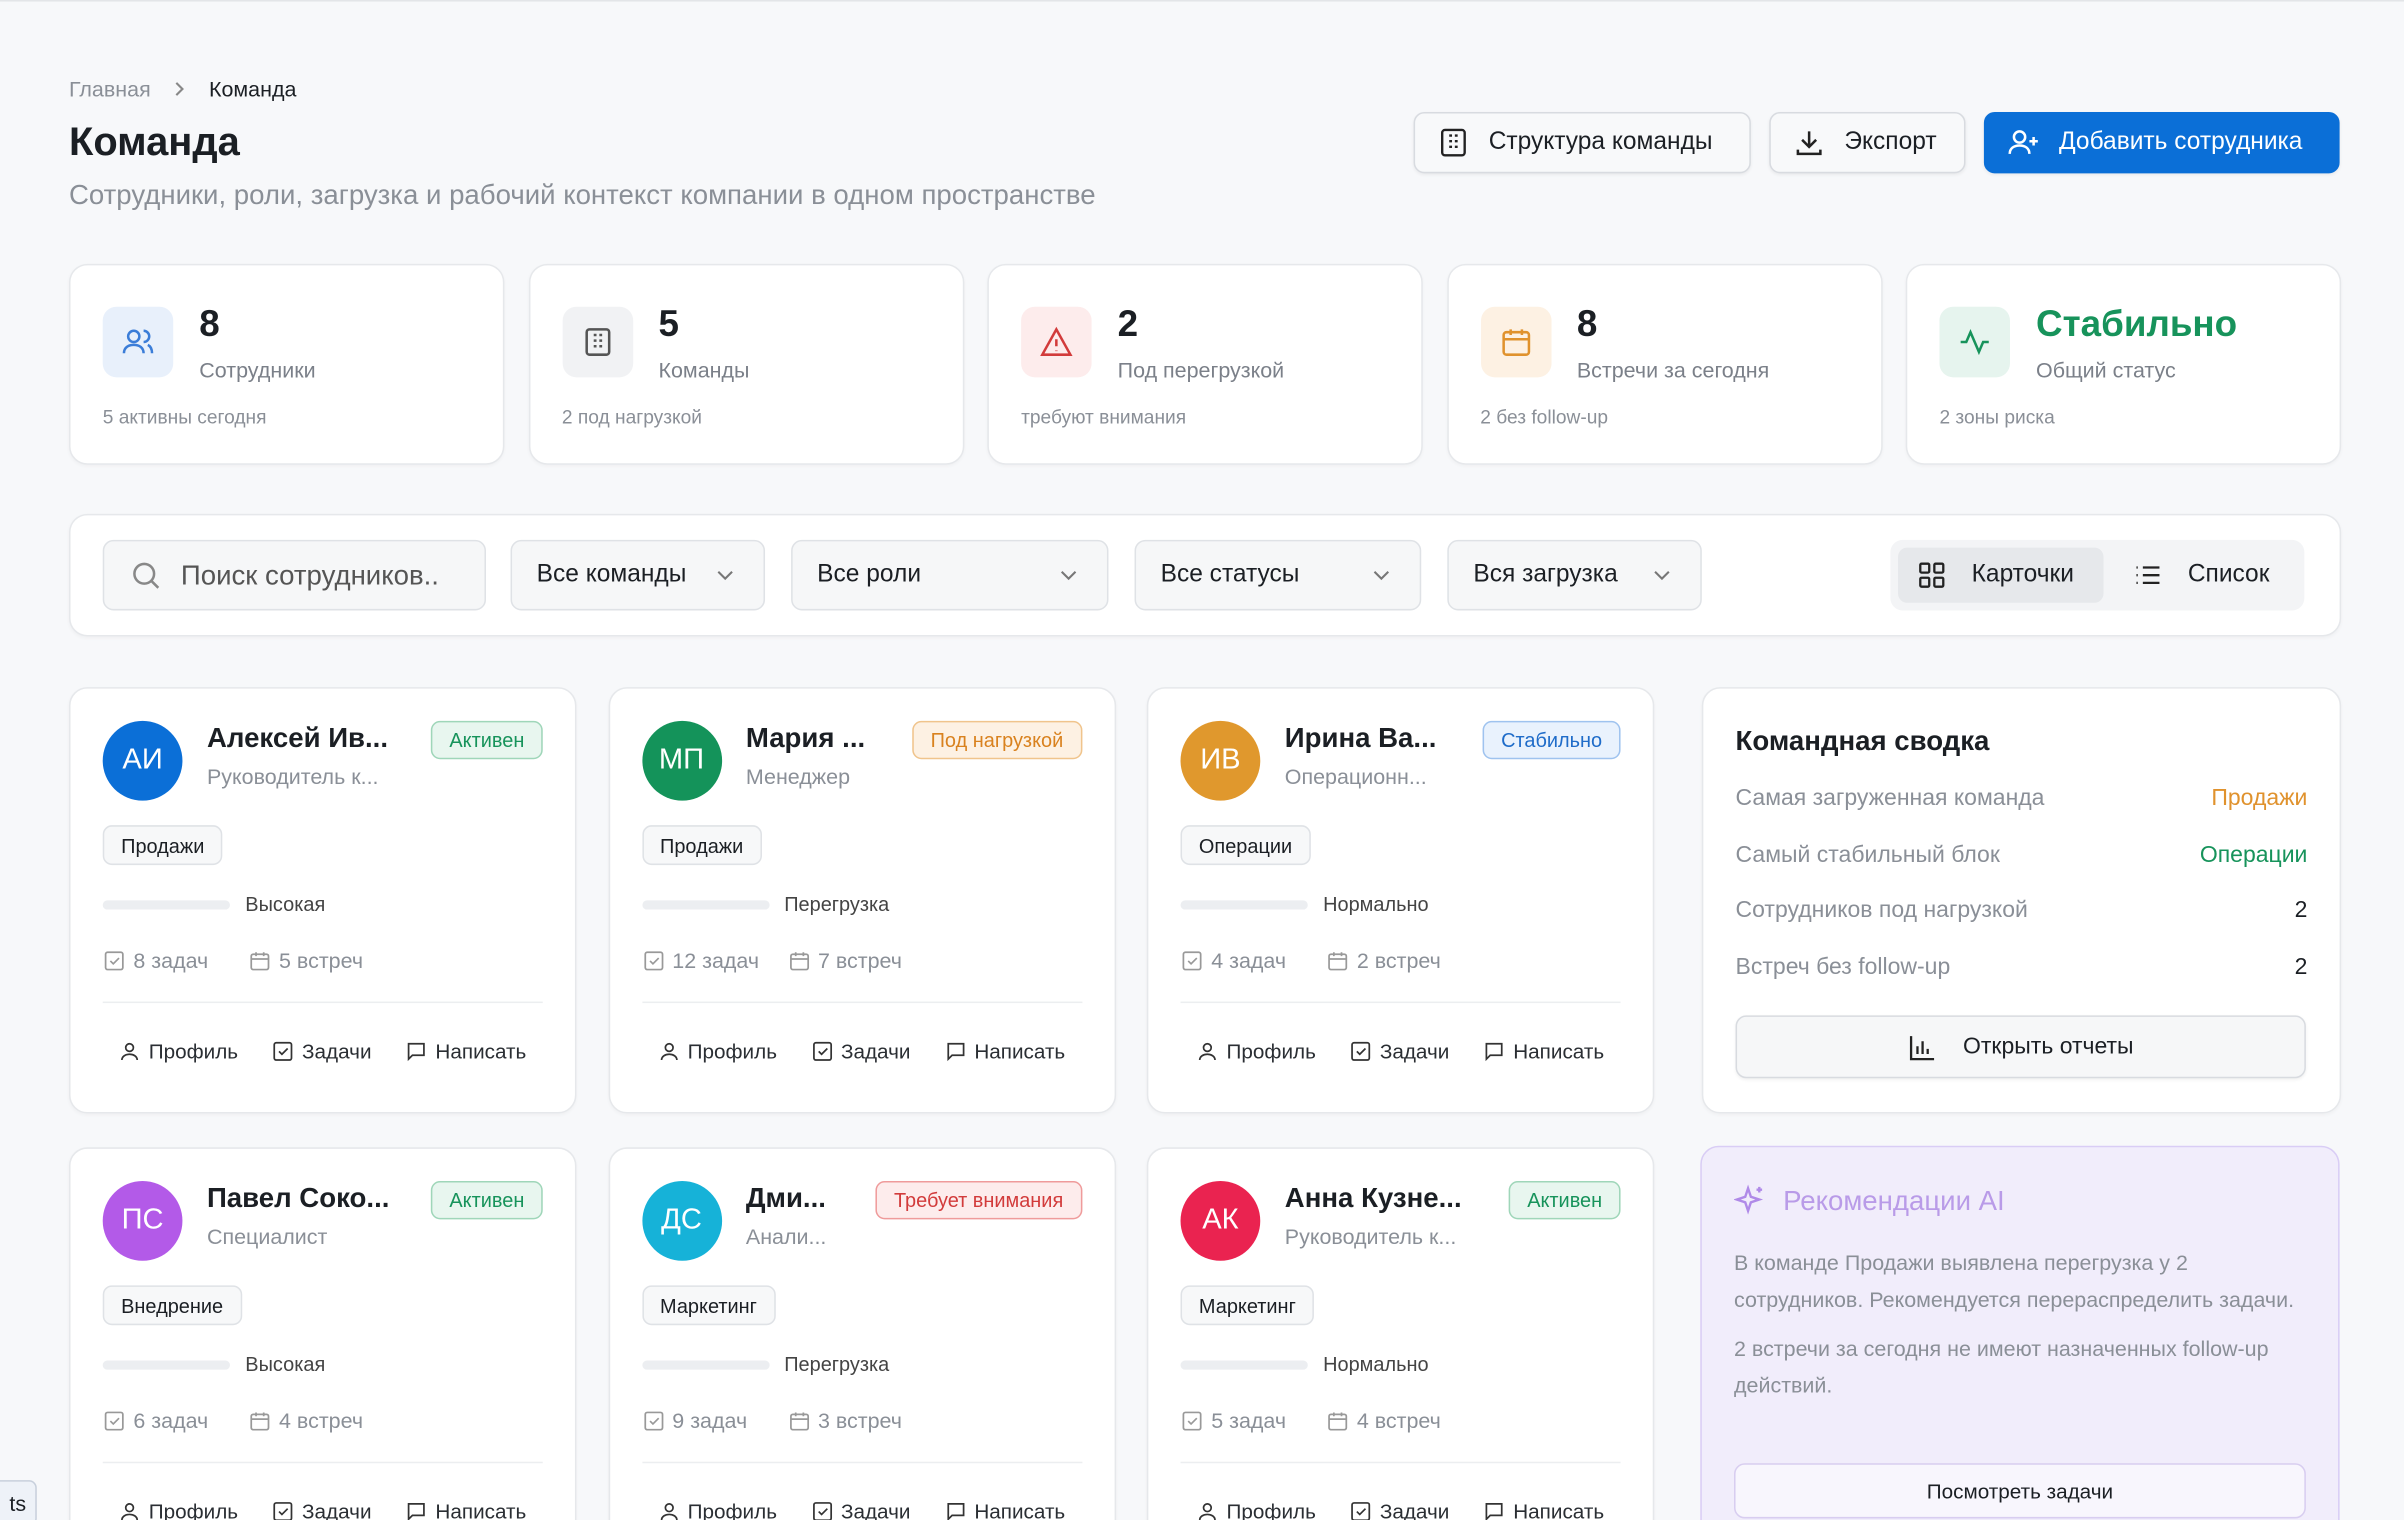 This screenshot has height=1520, width=2404. What do you see at coordinates (486, 1200) in the screenshot?
I see `status-badge: Активен` at bounding box center [486, 1200].